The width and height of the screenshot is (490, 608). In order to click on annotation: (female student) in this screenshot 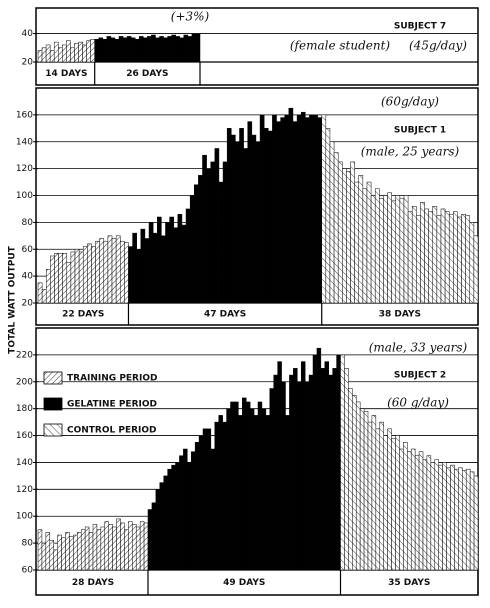, I will do `click(340, 46)`.